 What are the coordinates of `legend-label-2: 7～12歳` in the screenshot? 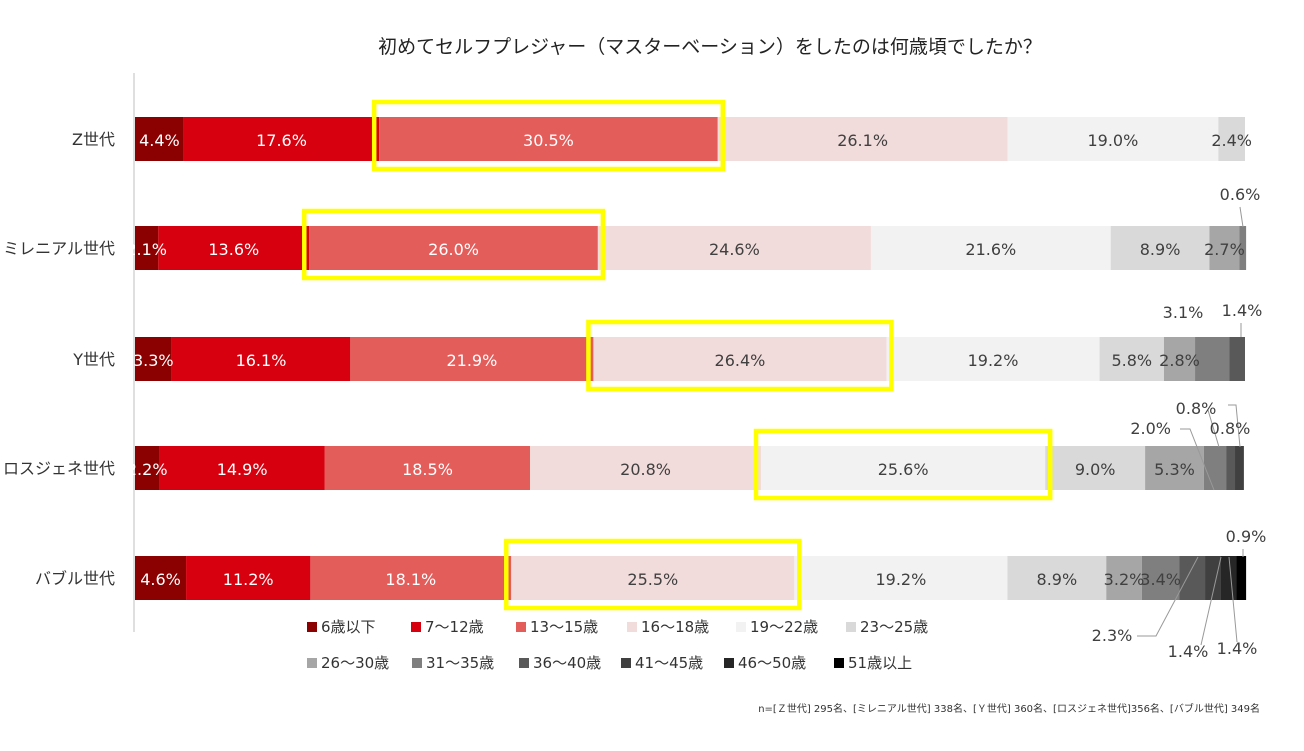 It's located at (454, 627).